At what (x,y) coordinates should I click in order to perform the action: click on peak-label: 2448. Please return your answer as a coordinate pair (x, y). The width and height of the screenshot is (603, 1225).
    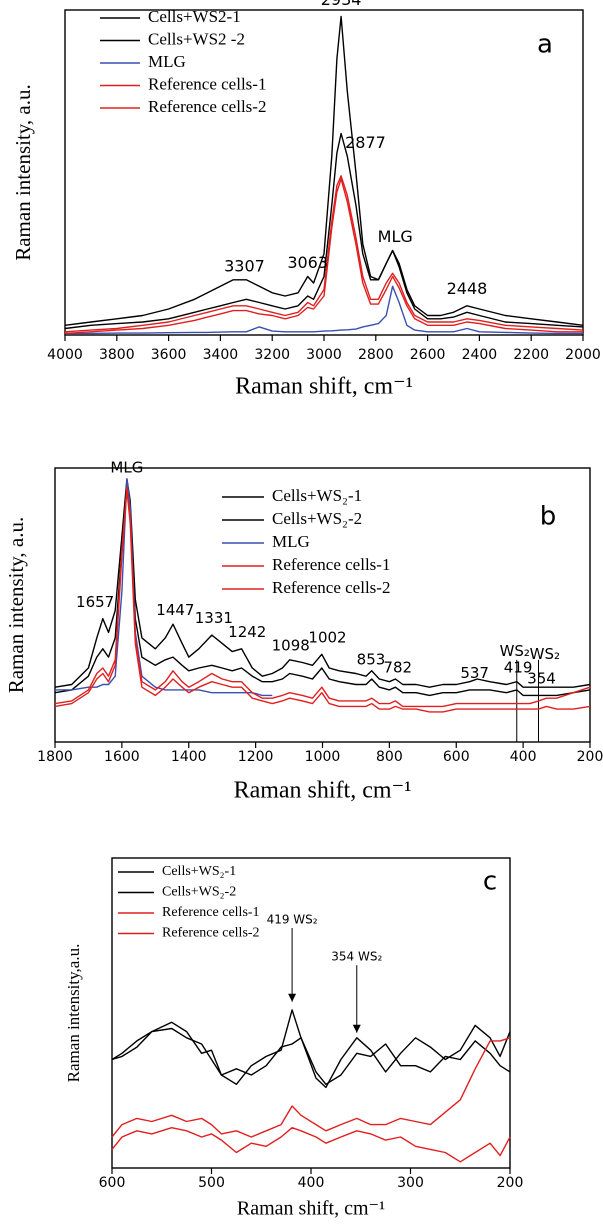
    Looking at the image, I should click on (467, 288).